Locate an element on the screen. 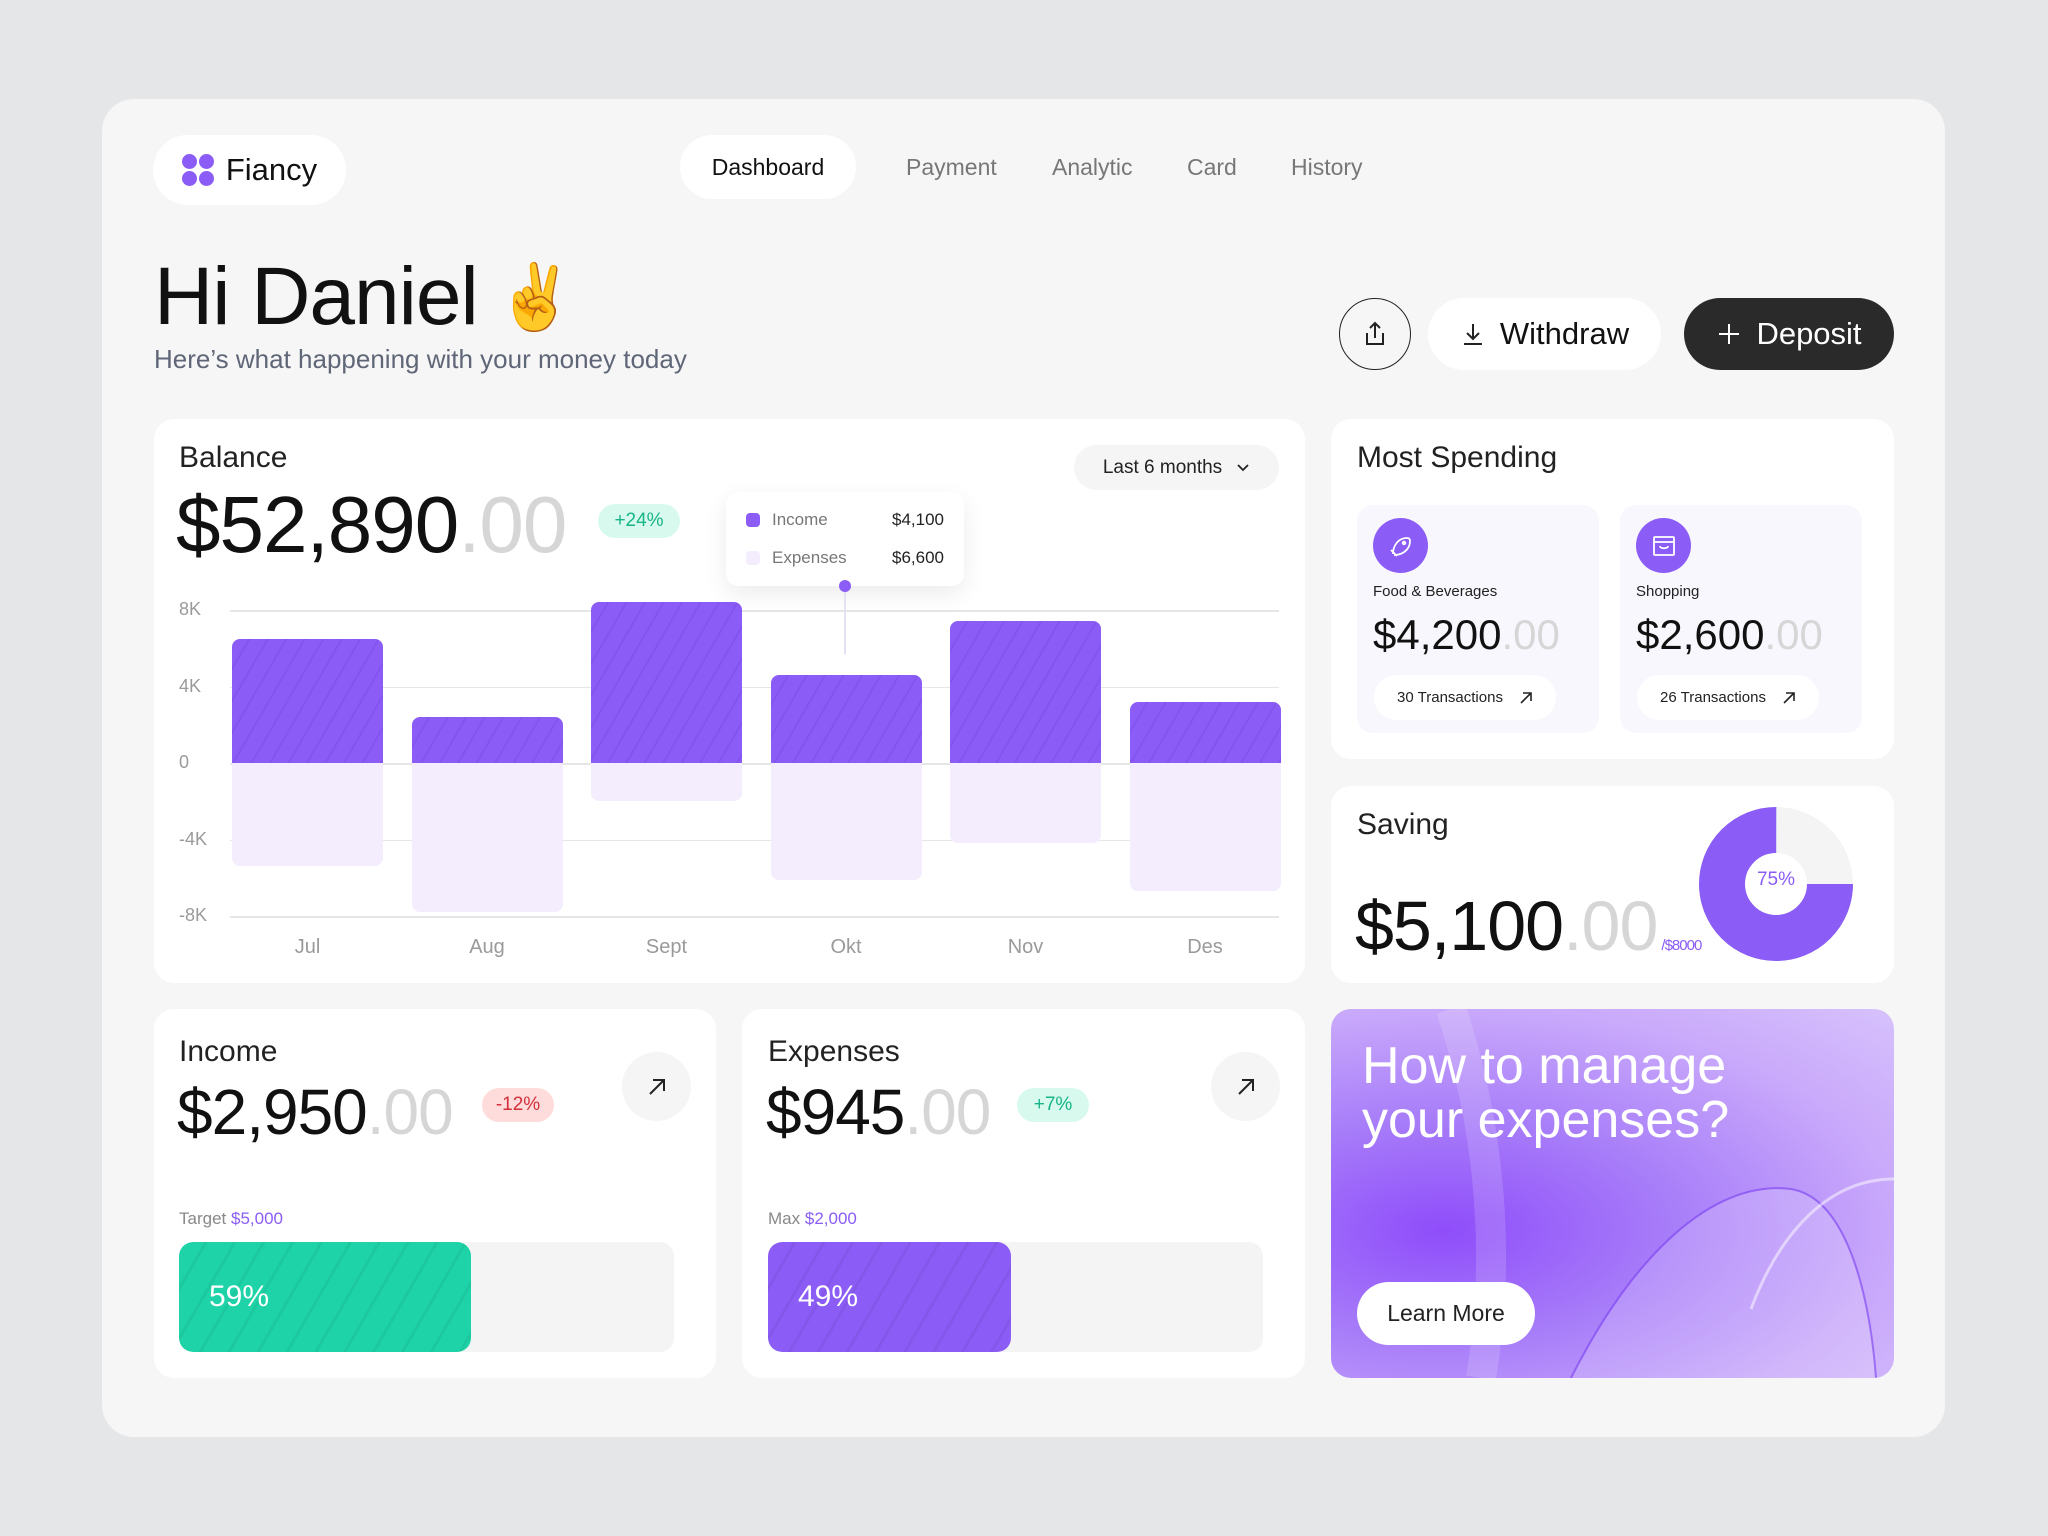 This screenshot has height=1536, width=2048. income-open-button is located at coordinates (656, 1086).